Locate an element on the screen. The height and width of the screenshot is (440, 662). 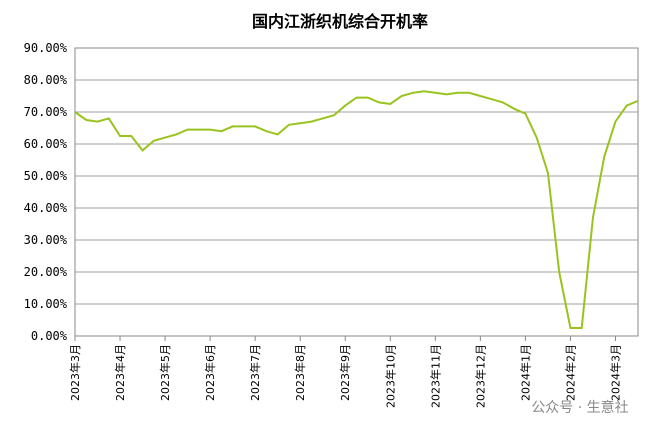
y-tick-label: 80.00% is located at coordinates (46, 80).